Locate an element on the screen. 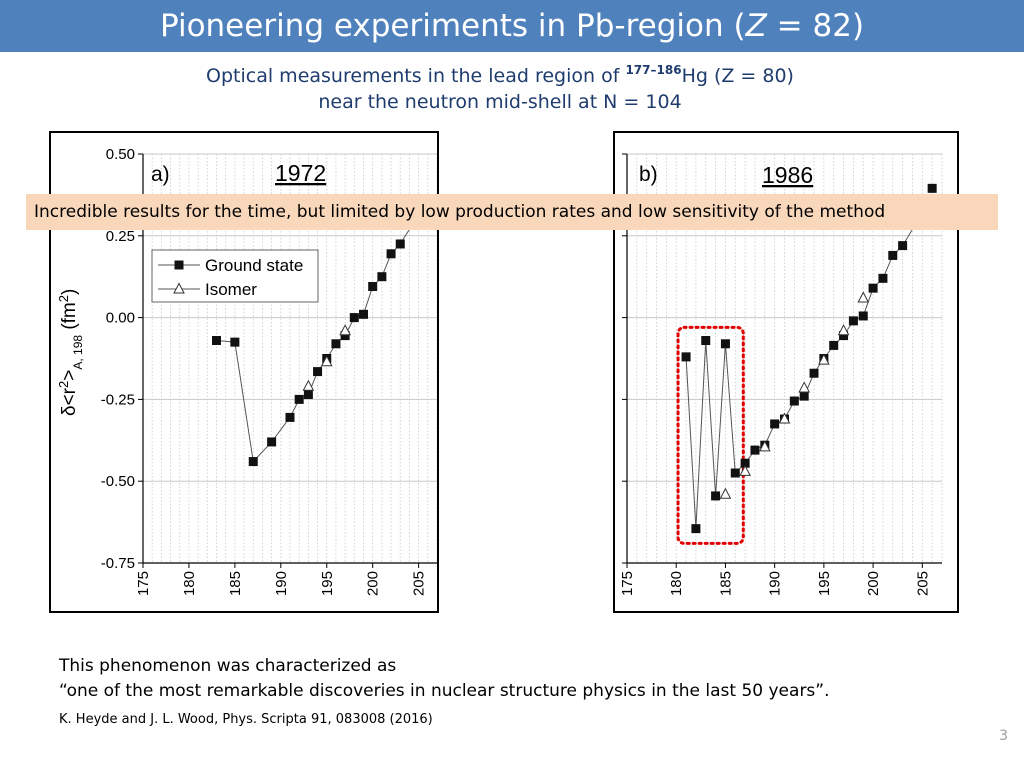  chart-a-x-tick-label: 205 is located at coordinates (419, 583).